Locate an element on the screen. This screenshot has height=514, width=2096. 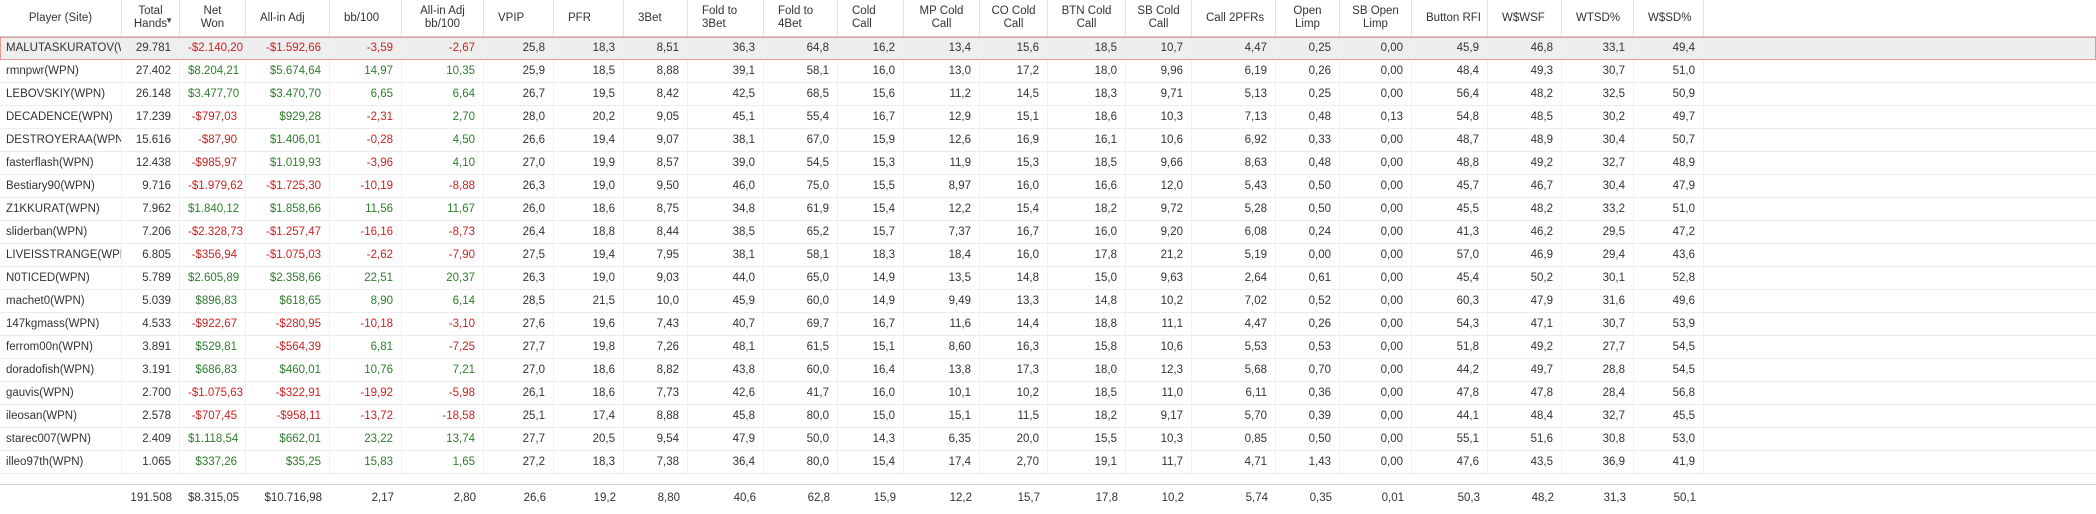
column-header-player: Player (Site) is located at coordinates (61, 18).